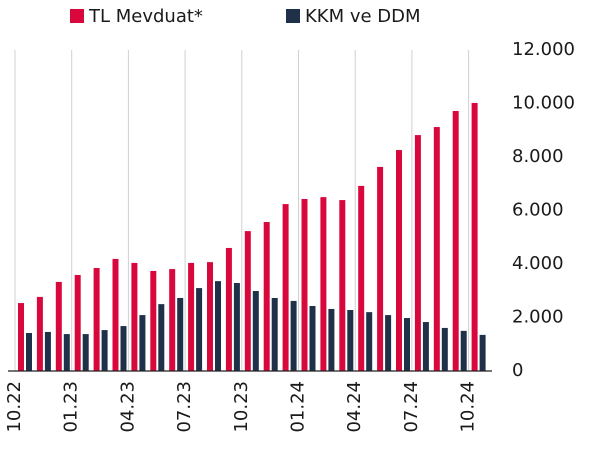 The image size is (599, 455). I want to click on x-tick-label: 04.23, so click(127, 407).